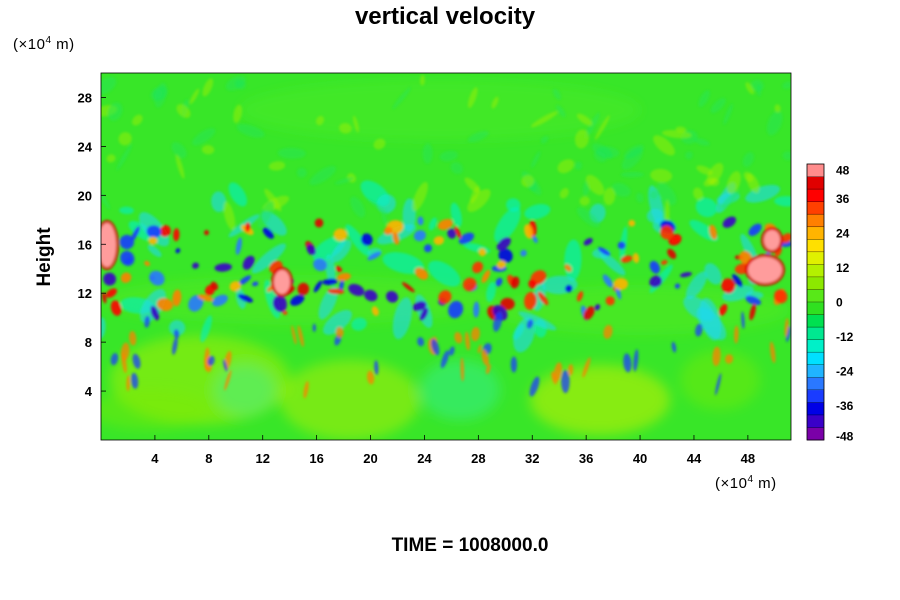 This screenshot has height=600, width=900. I want to click on x-axis-unit: (×104 m), so click(746, 483).